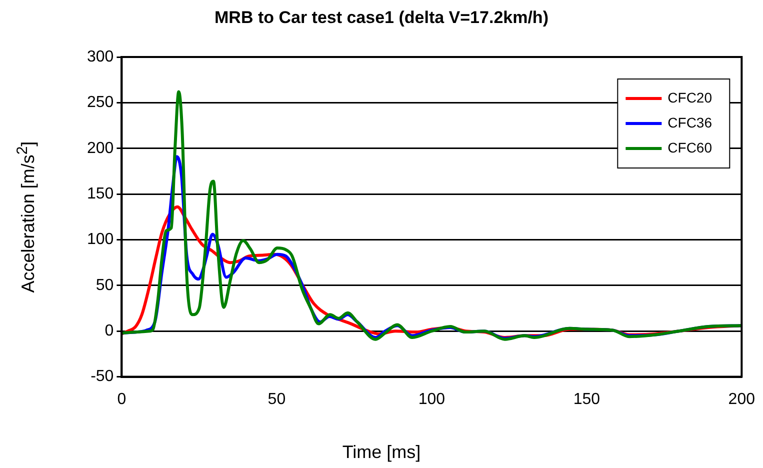 This screenshot has height=468, width=763. Describe the element at coordinates (432, 399) in the screenshot. I see `x-tick-label: 100` at that location.